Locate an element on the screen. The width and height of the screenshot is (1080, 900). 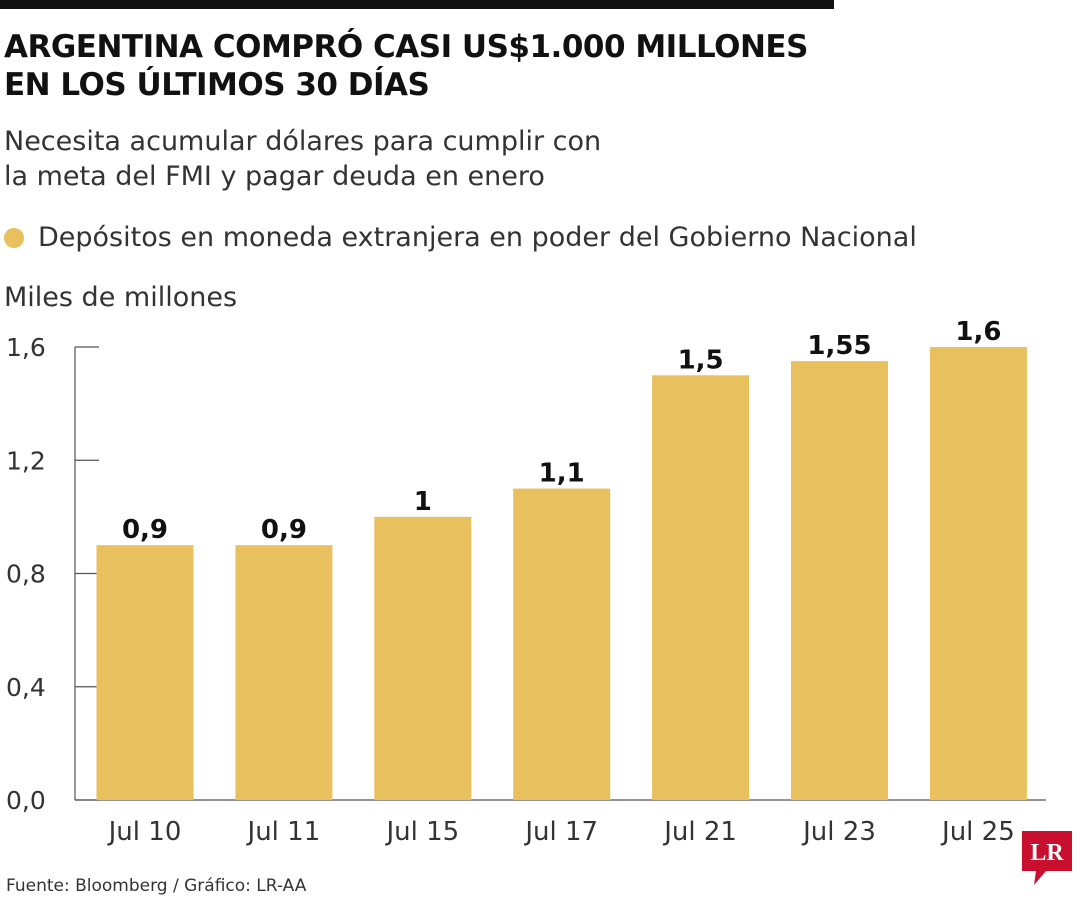
y-tick-label: 0,0 is located at coordinates (26, 800).